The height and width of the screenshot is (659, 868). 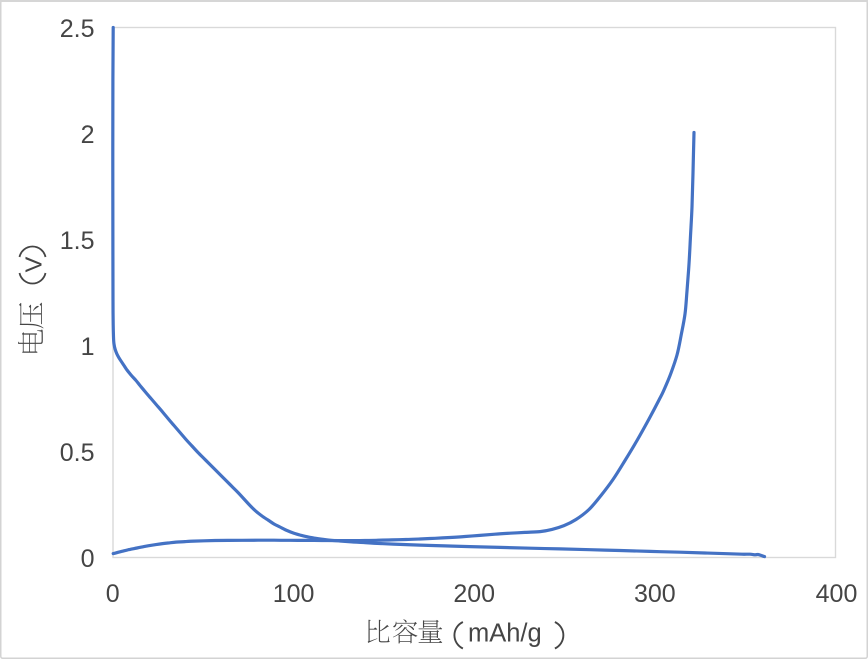 I want to click on svg-text: 2.5, so click(x=77, y=29).